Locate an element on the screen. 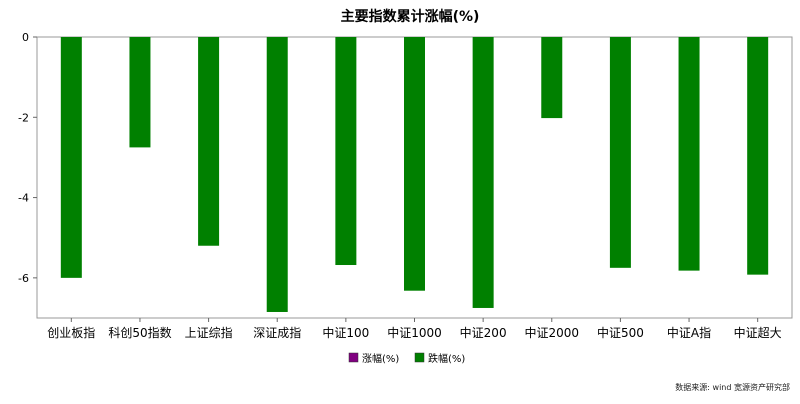 The height and width of the screenshot is (404, 800). x-tick-label: 中证A指 is located at coordinates (689, 332).